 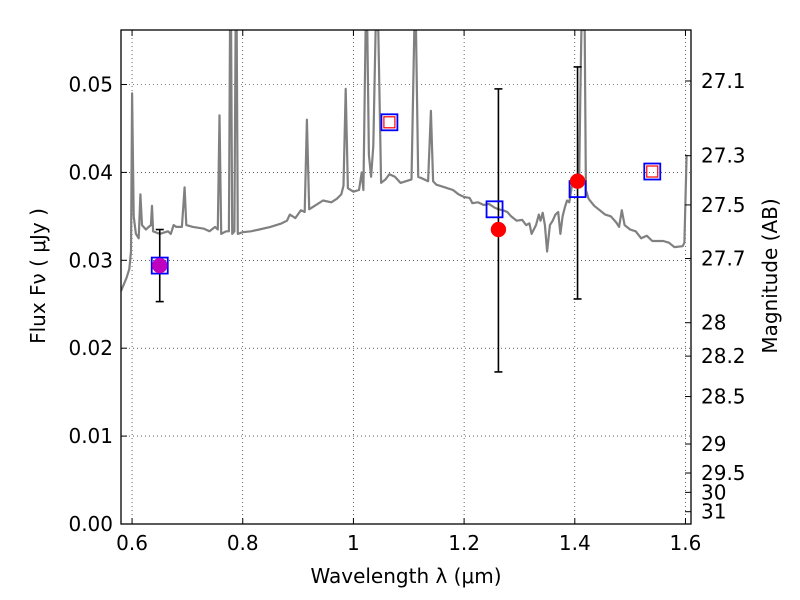 What do you see at coordinates (575, 543) in the screenshot?
I see `x-tick-label: 1.4` at bounding box center [575, 543].